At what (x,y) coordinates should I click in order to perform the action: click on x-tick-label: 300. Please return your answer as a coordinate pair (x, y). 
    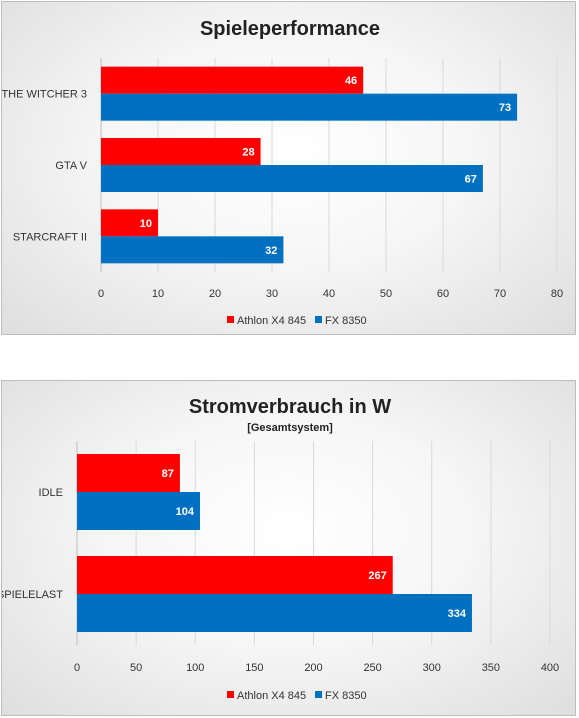
    Looking at the image, I should click on (432, 668).